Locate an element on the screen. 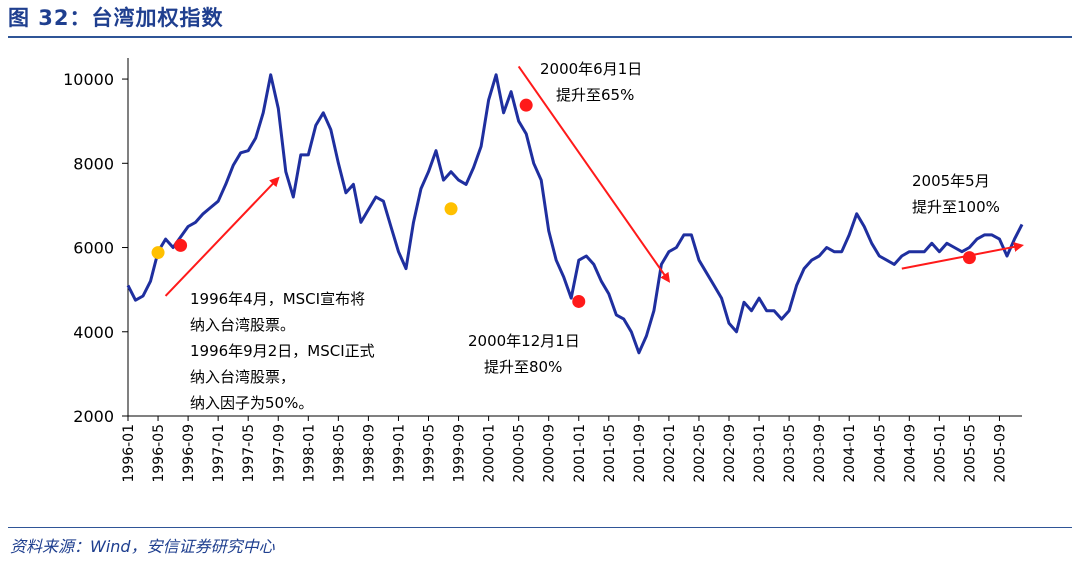 The height and width of the screenshot is (562, 1080). annotation-1996-line-4: 纳入台湾股票， is located at coordinates (242, 377).